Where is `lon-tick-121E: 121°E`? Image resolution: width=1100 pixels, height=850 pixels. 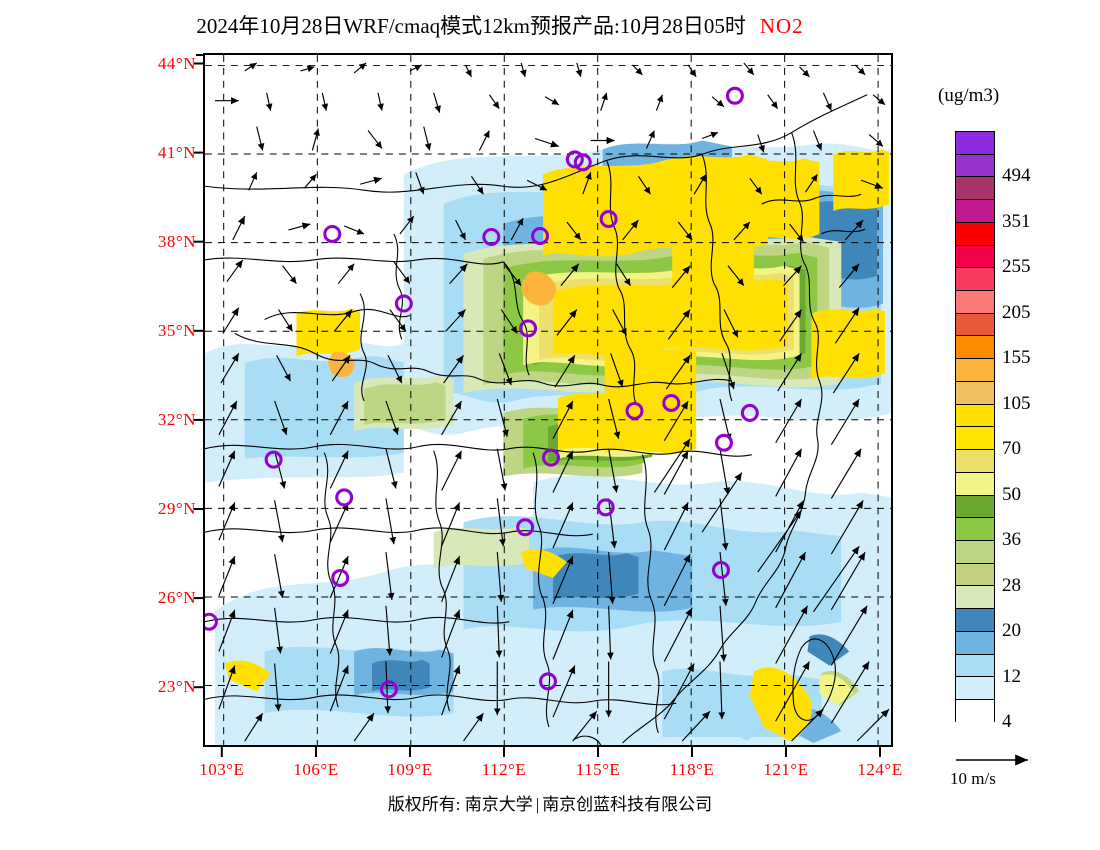
lon-tick-121E: 121°E is located at coordinates (786, 769).